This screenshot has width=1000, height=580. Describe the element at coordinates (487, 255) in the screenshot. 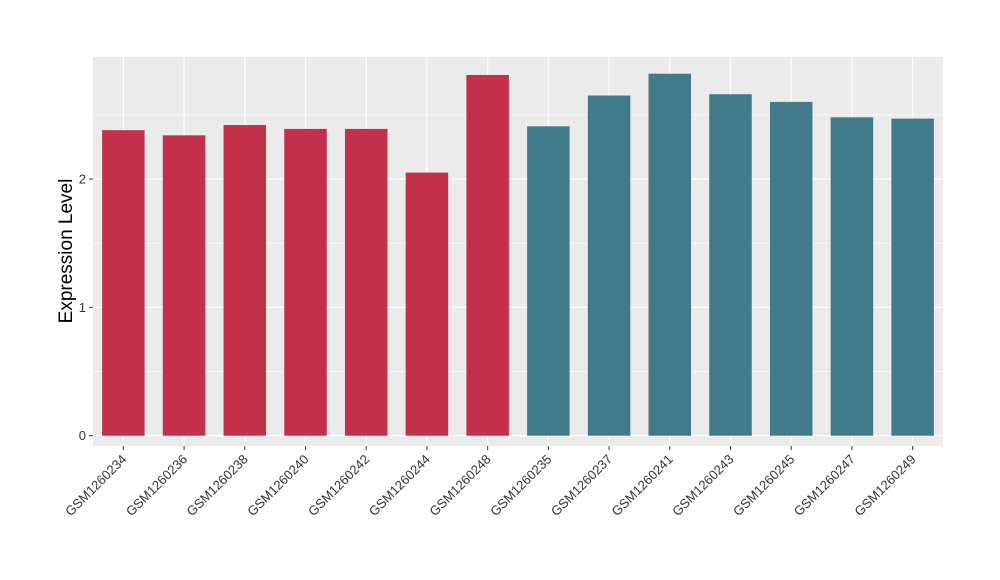

I see `bar-GSM1260248` at that location.